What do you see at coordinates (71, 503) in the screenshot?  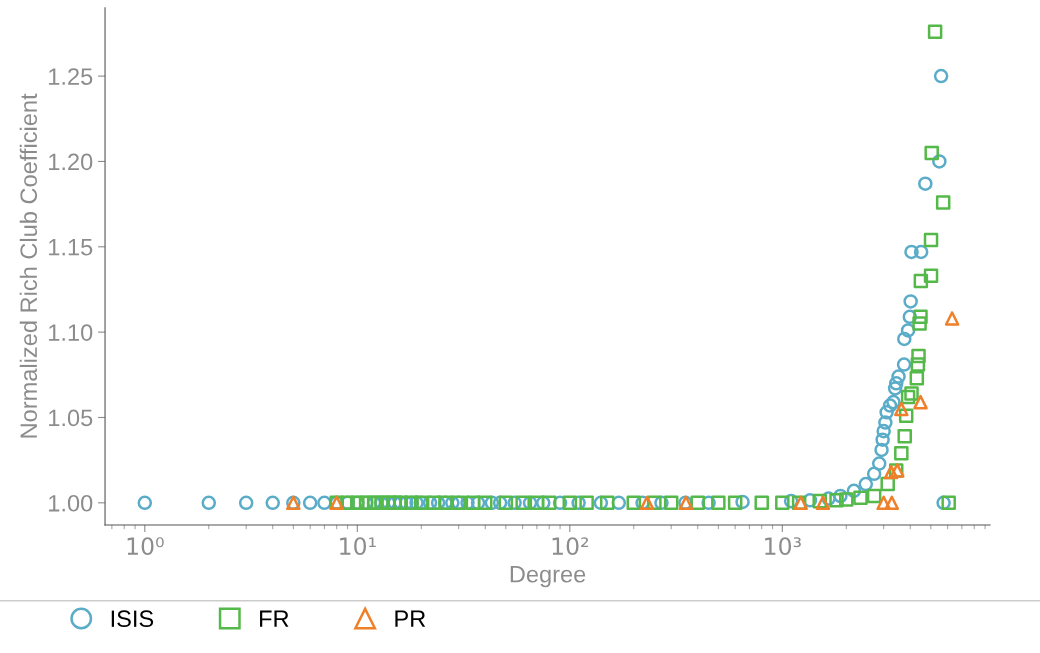 I see `y-tick-label: 1.00` at bounding box center [71, 503].